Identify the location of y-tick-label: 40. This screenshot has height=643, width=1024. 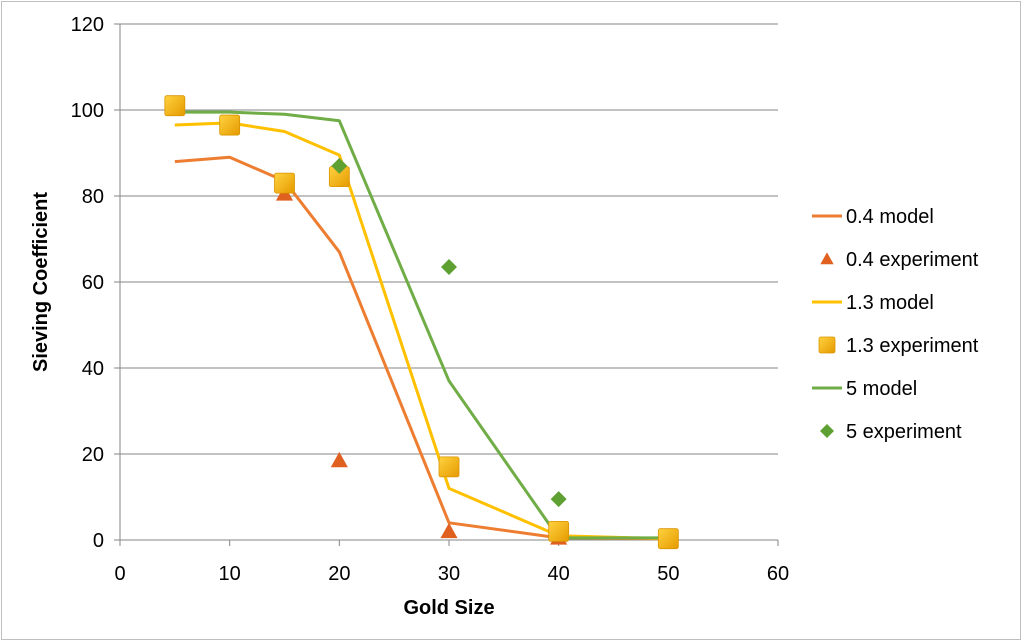
(93, 369).